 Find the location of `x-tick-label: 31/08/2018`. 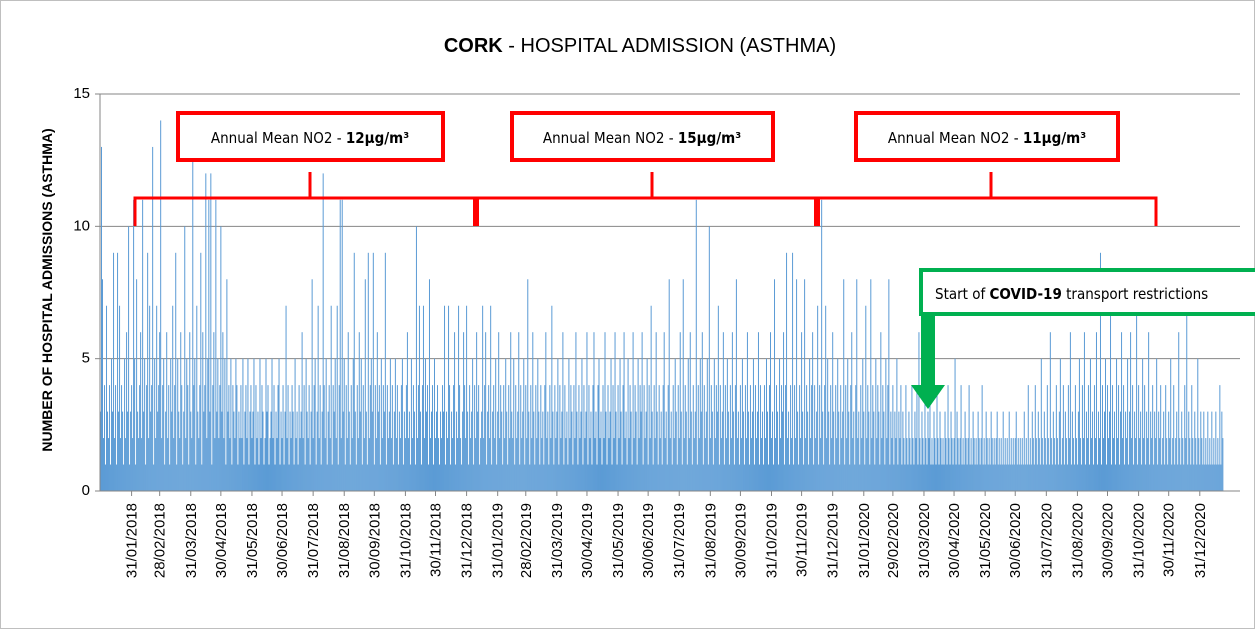

x-tick-label: 31/08/2018 is located at coordinates (344, 540).